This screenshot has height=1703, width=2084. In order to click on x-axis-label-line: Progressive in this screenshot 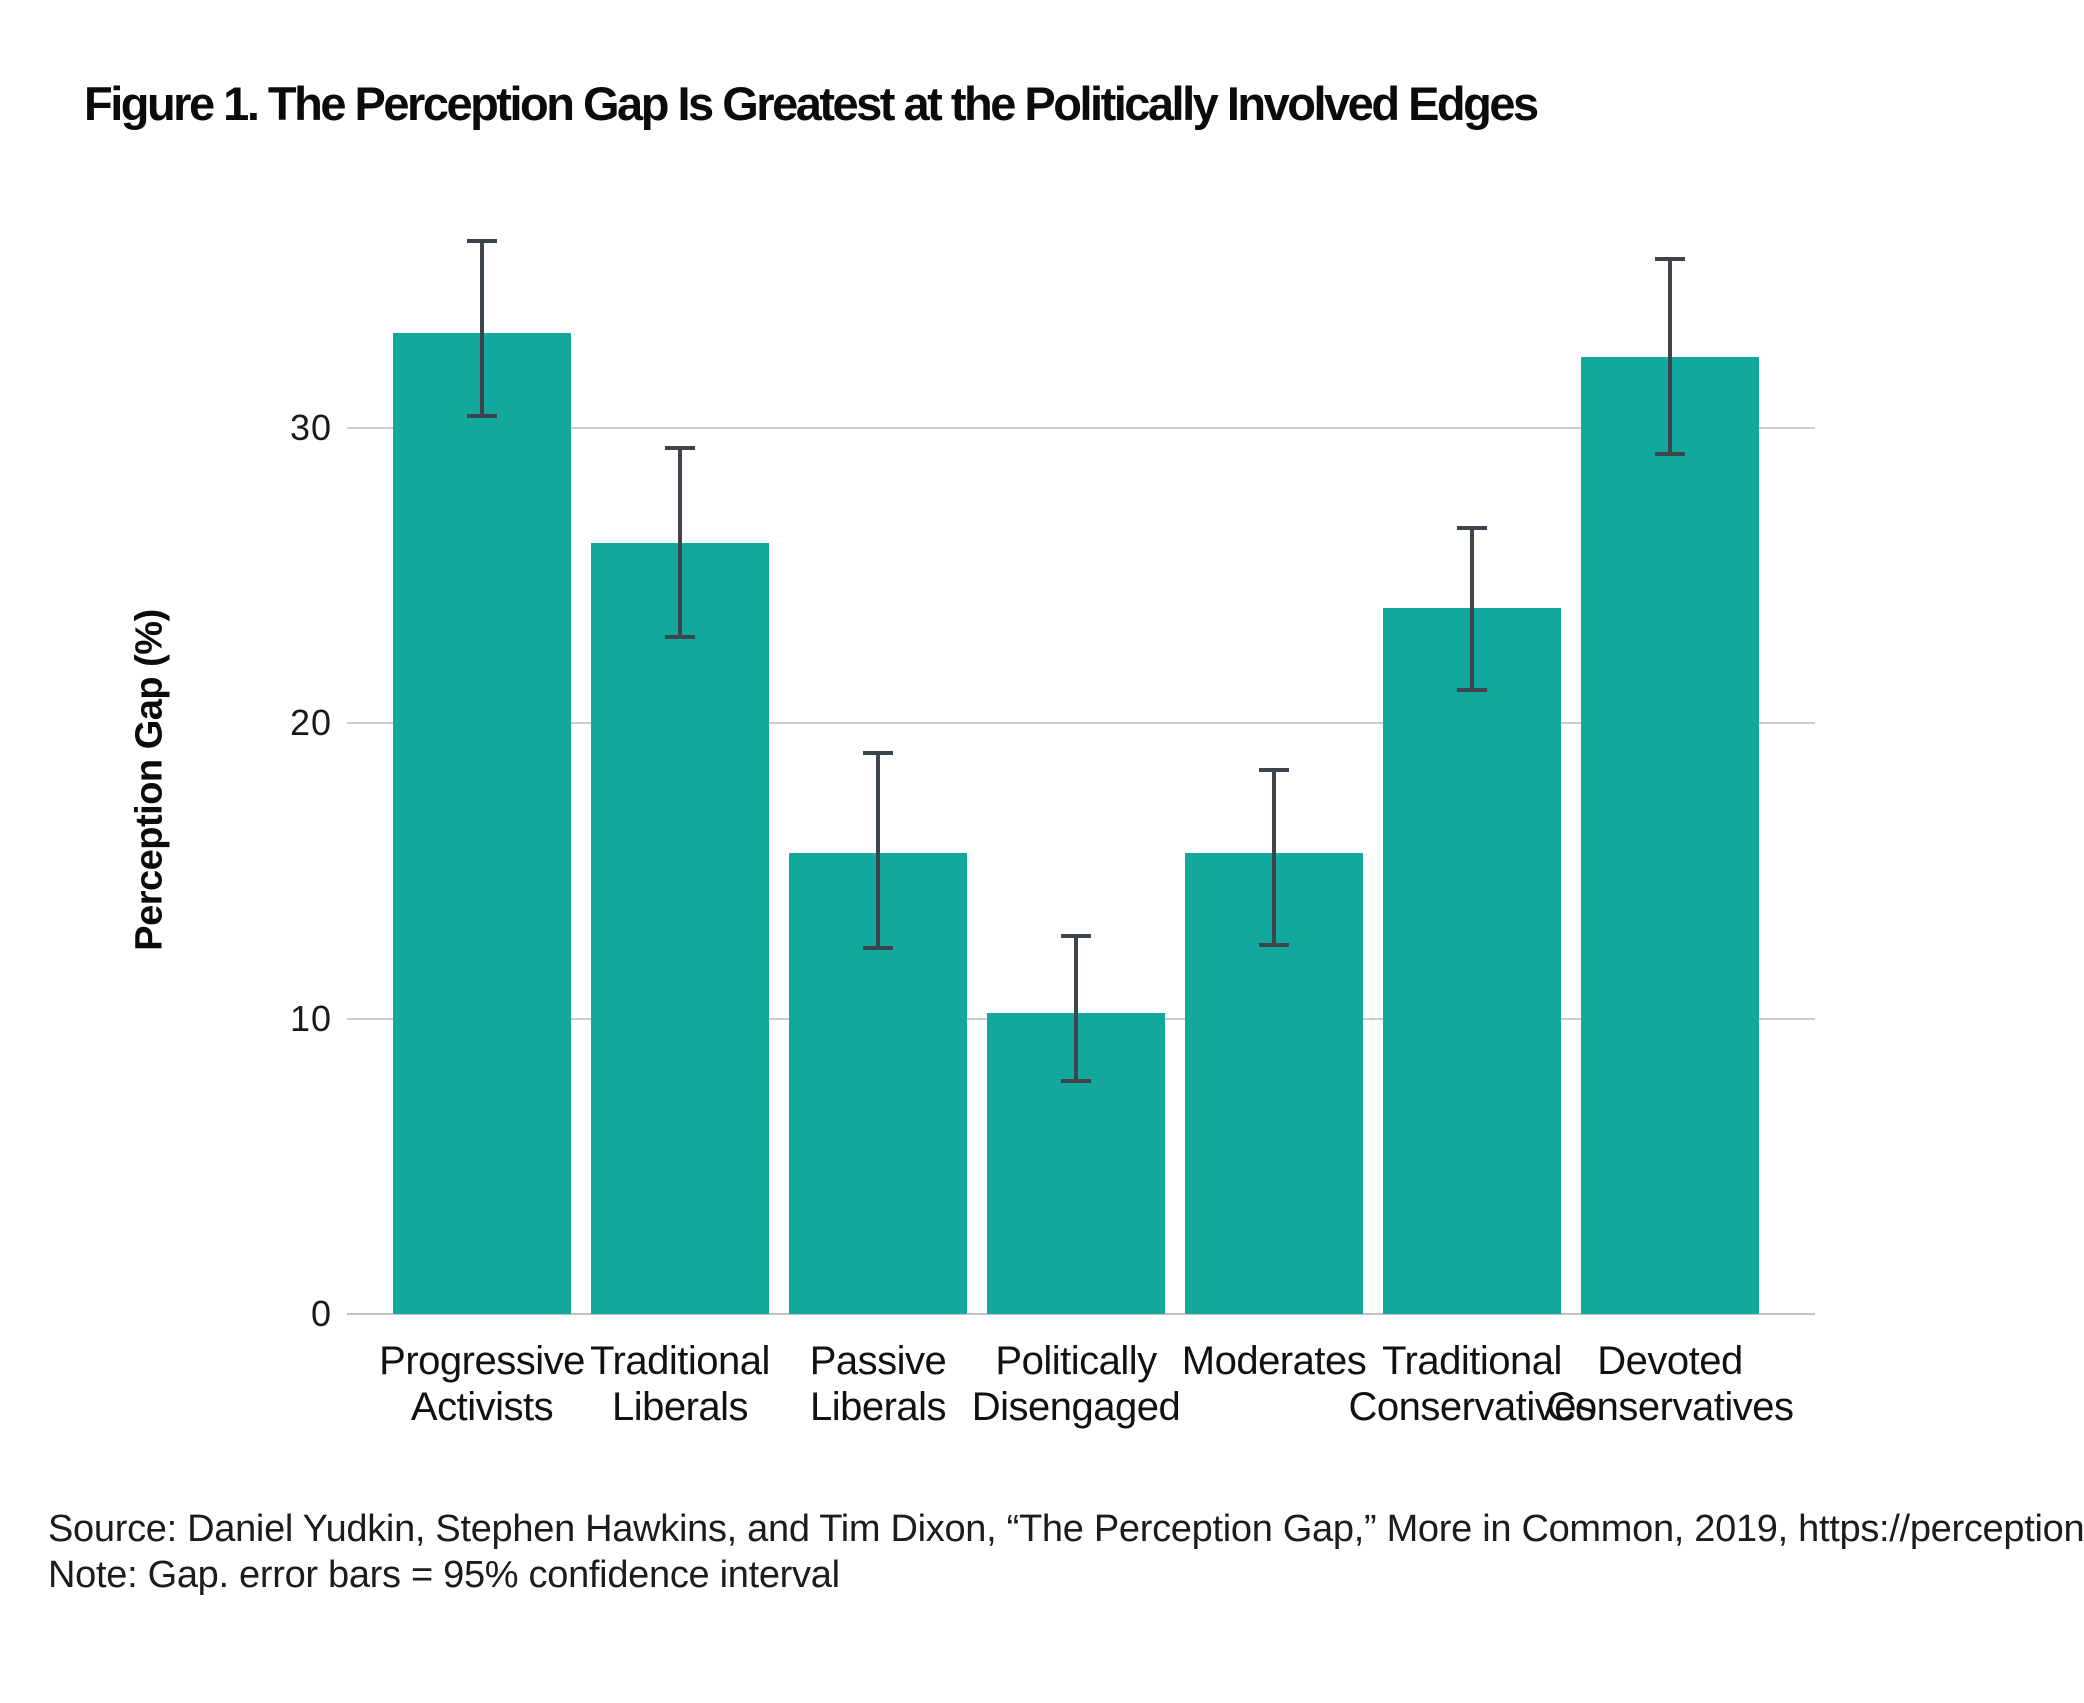, I will do `click(482, 1361)`.